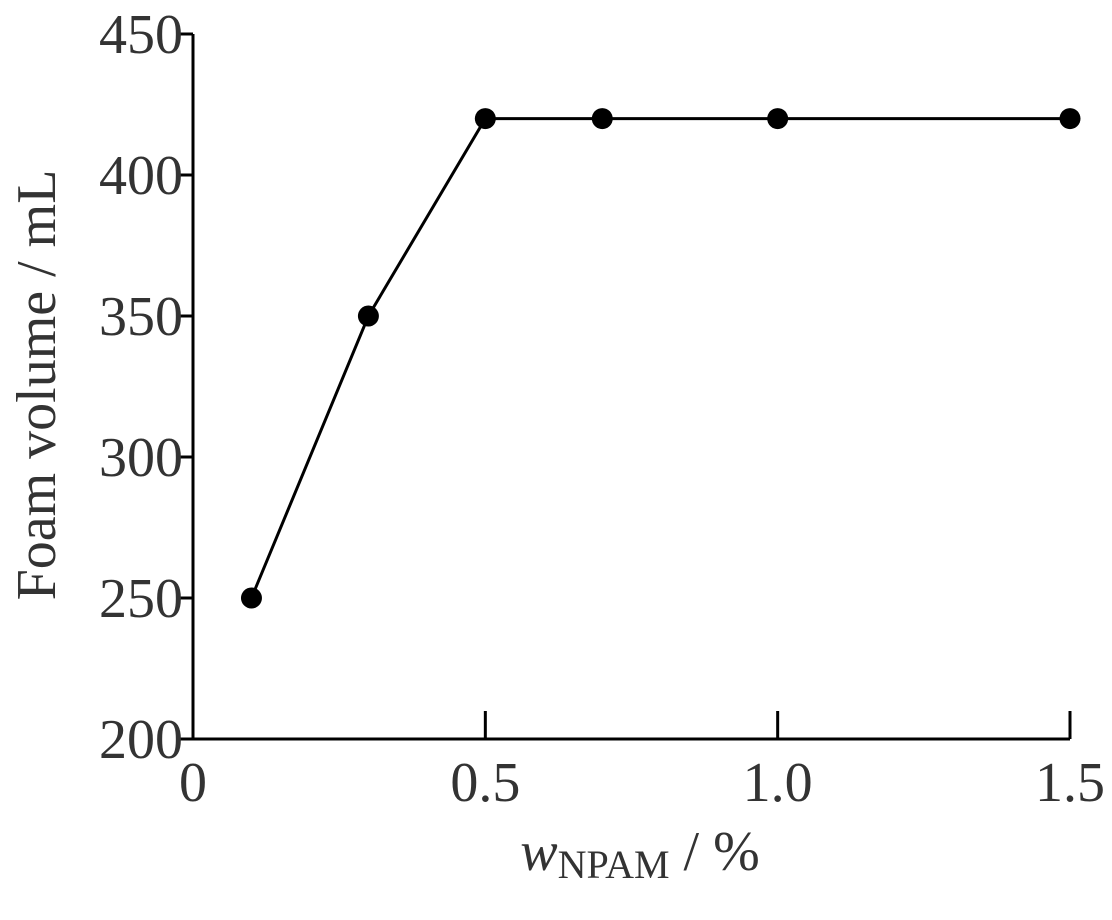 The image size is (1112, 920). I want to click on x-tick-label: 1.5, so click(1070, 783).